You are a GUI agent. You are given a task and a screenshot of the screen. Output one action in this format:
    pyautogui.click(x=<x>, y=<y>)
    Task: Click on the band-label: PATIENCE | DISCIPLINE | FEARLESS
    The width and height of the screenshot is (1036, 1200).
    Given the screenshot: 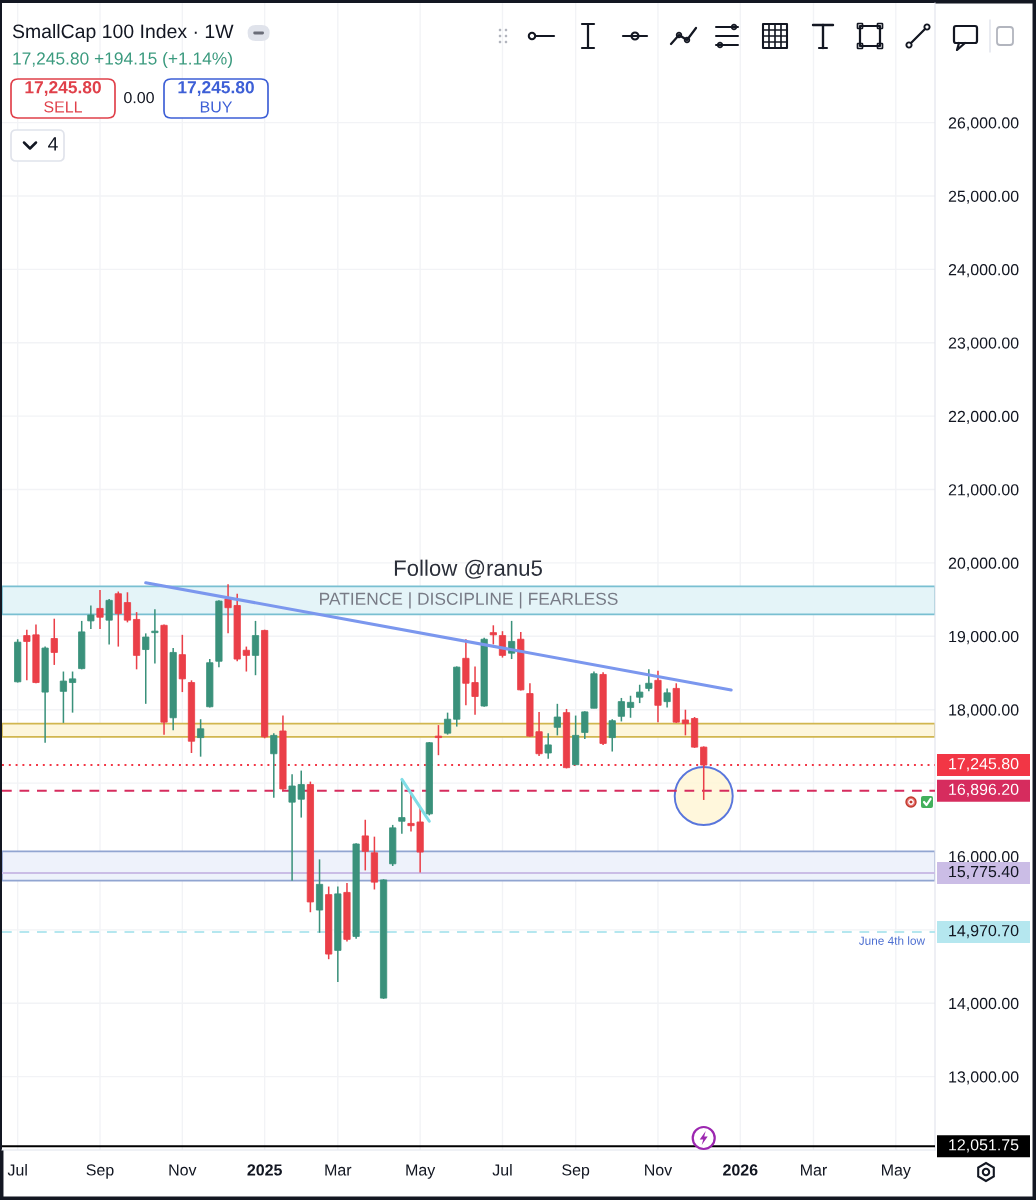 What is the action you would take?
    pyautogui.click(x=469, y=600)
    